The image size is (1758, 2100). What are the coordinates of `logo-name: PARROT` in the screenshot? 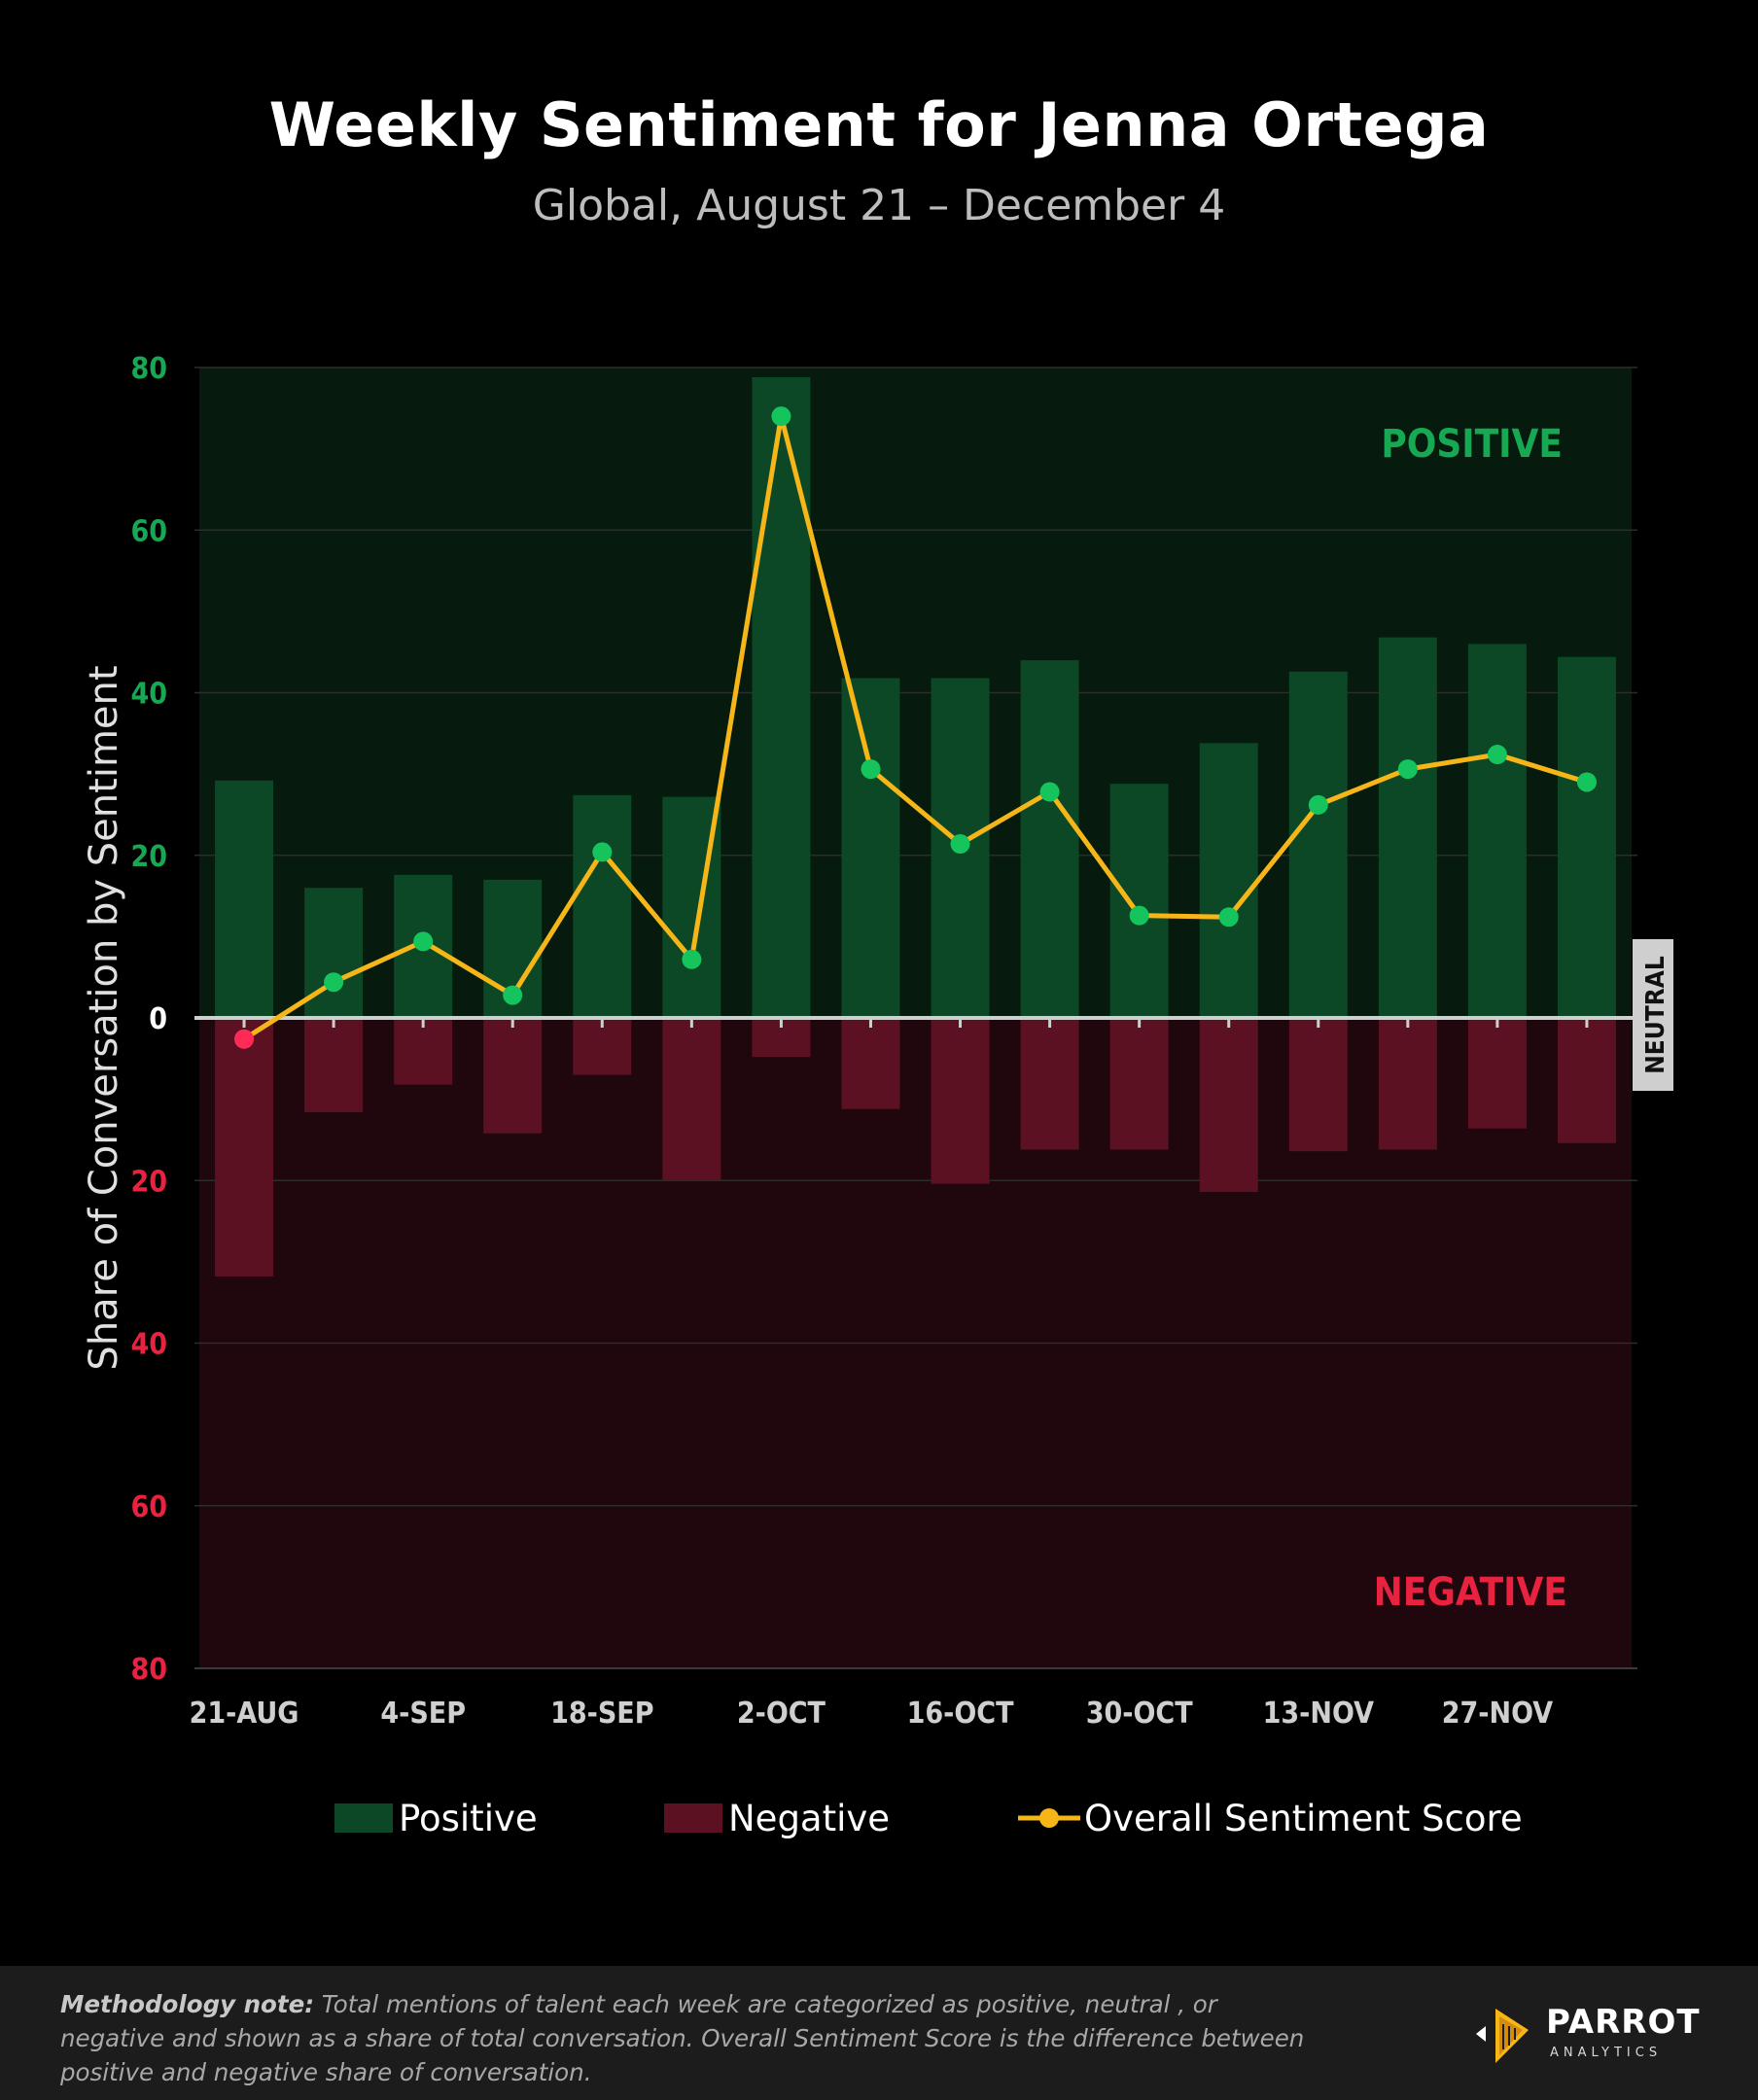 It's located at (1623, 2022).